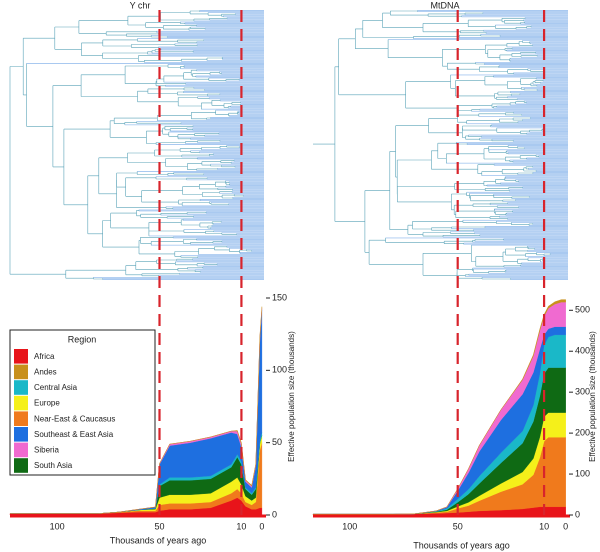 Image resolution: width=600 pixels, height=552 pixels. Describe the element at coordinates (74, 418) in the screenshot. I see `legend-label: Near-East & Caucasus` at that location.